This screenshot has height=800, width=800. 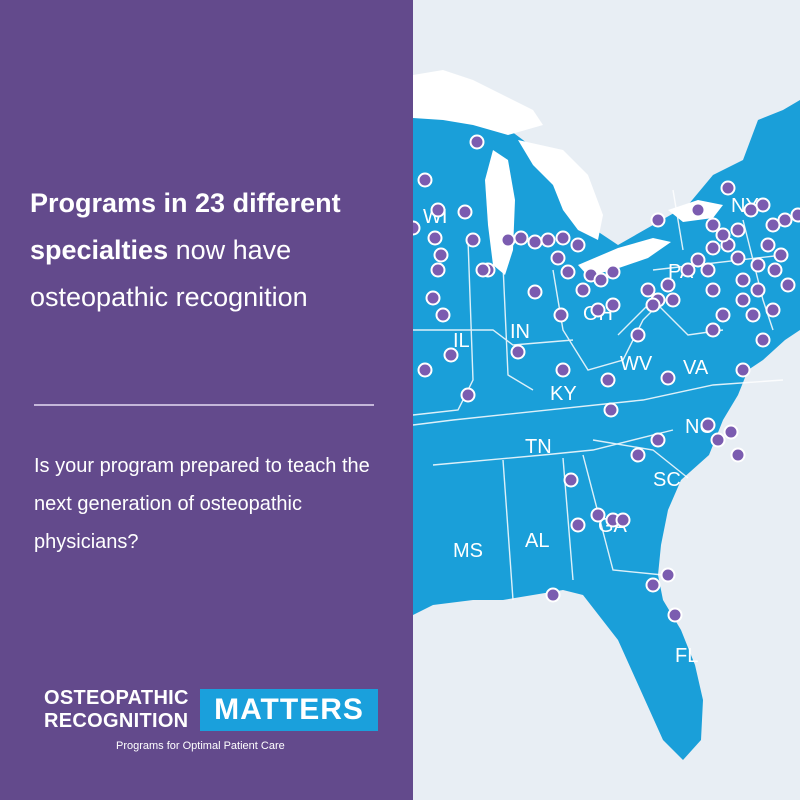 I want to click on state-label-il: IL, so click(x=461, y=341).